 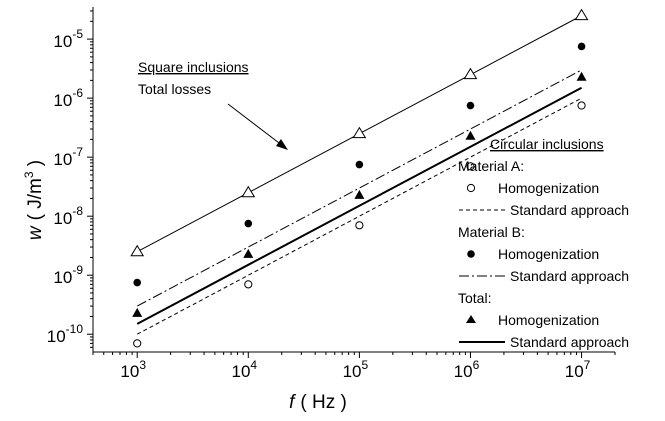 What do you see at coordinates (548, 188) in the screenshot?
I see `legend-a-homog: Homogenization` at bounding box center [548, 188].